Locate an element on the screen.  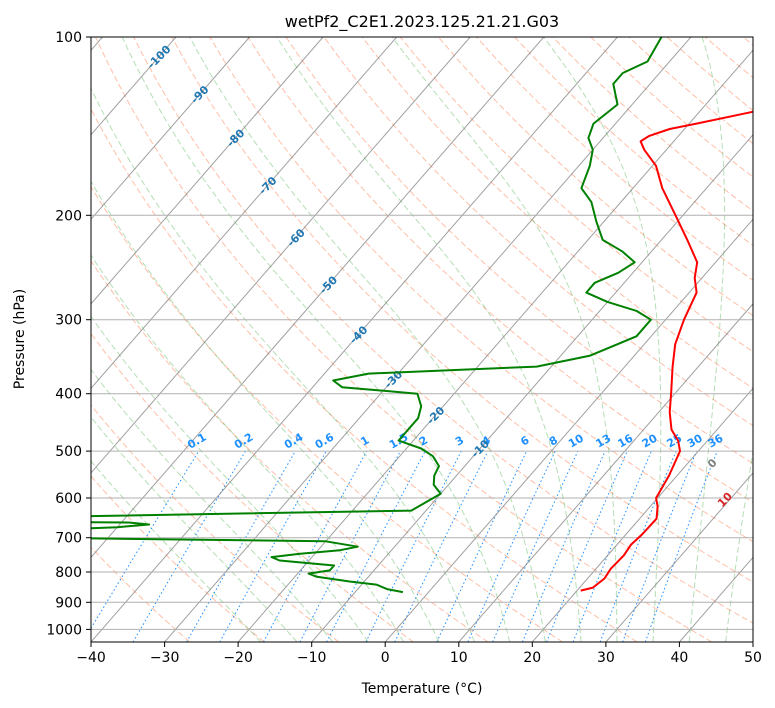
y-tick-label: 500 is located at coordinates (68, 452).